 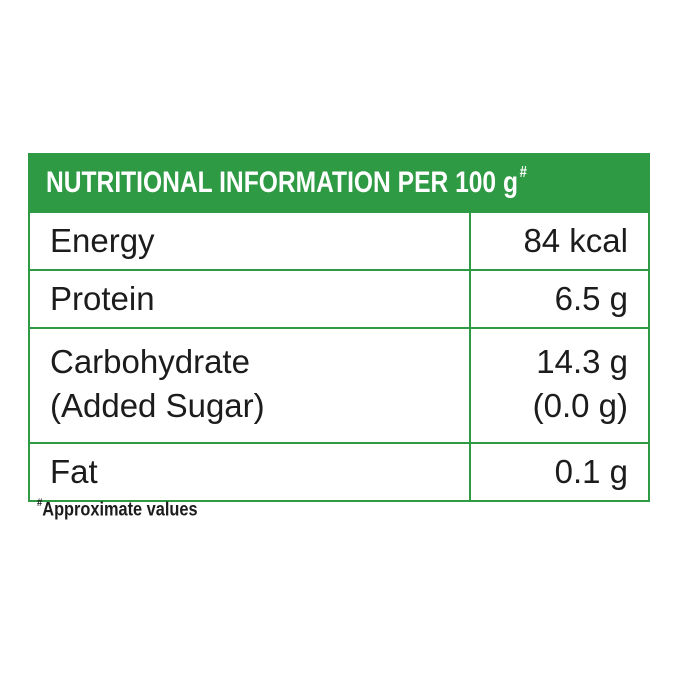 I want to click on row-value: 84 kcal, so click(x=575, y=240).